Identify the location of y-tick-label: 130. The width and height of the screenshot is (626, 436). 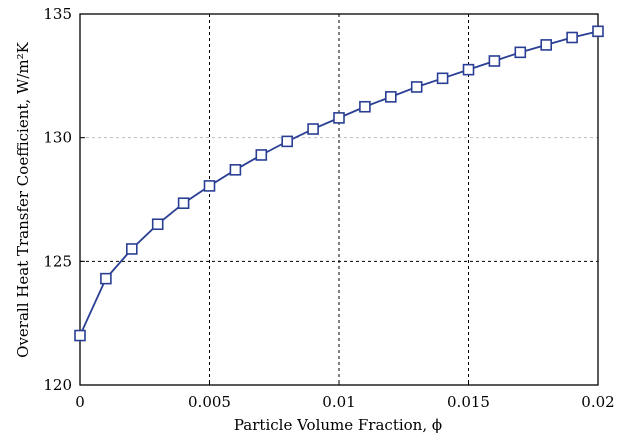
(57, 138).